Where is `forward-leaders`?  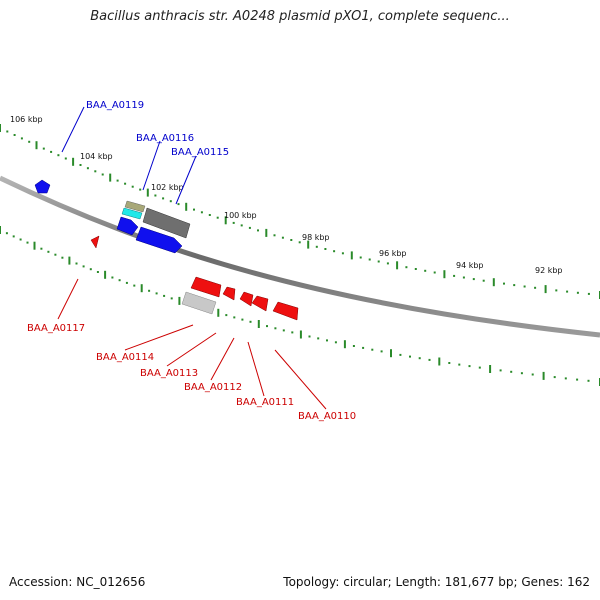
forward-leaders is located at coordinates (129, 155).